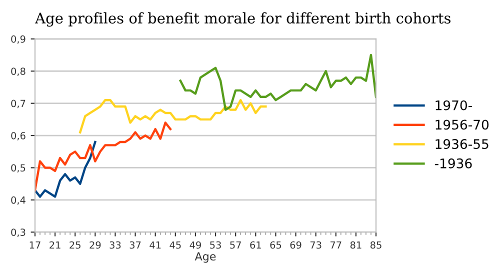 The image size is (500, 278). I want to click on x-tick-label: 25, so click(75, 245).